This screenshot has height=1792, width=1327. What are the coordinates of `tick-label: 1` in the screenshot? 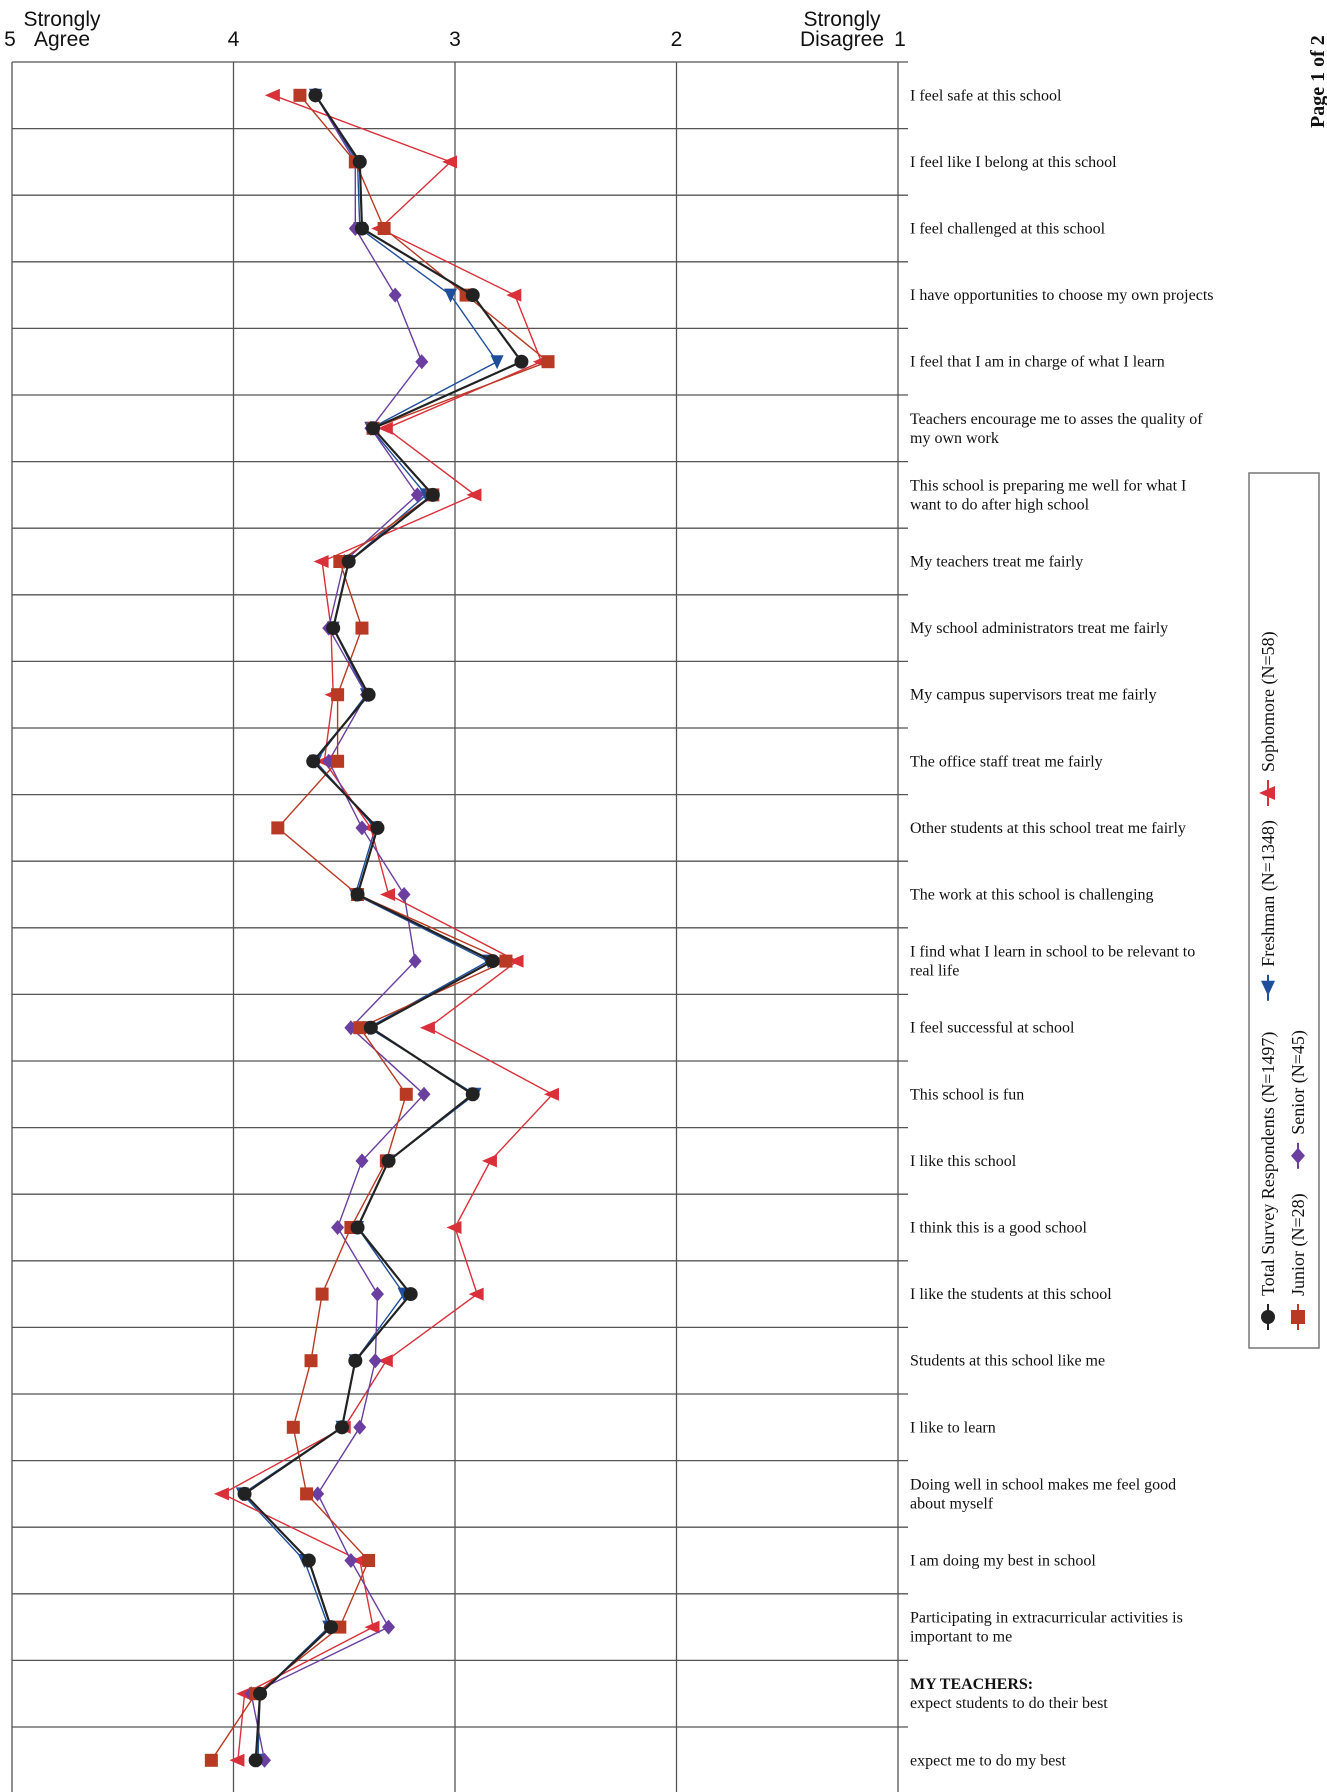 It's located at (900, 39).